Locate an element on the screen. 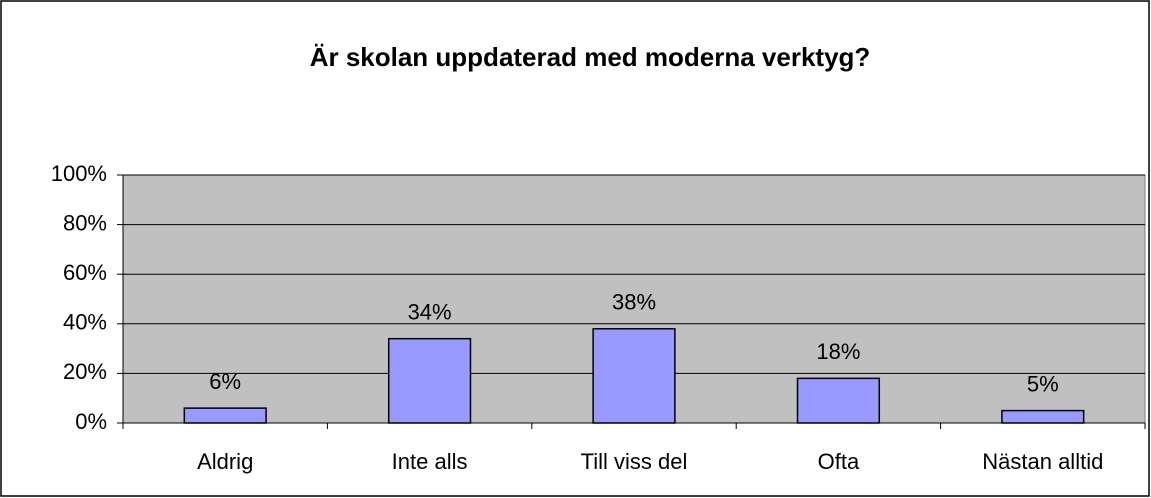 Image resolution: width=1151 pixels, height=498 pixels. value-label: 6% is located at coordinates (225, 381).